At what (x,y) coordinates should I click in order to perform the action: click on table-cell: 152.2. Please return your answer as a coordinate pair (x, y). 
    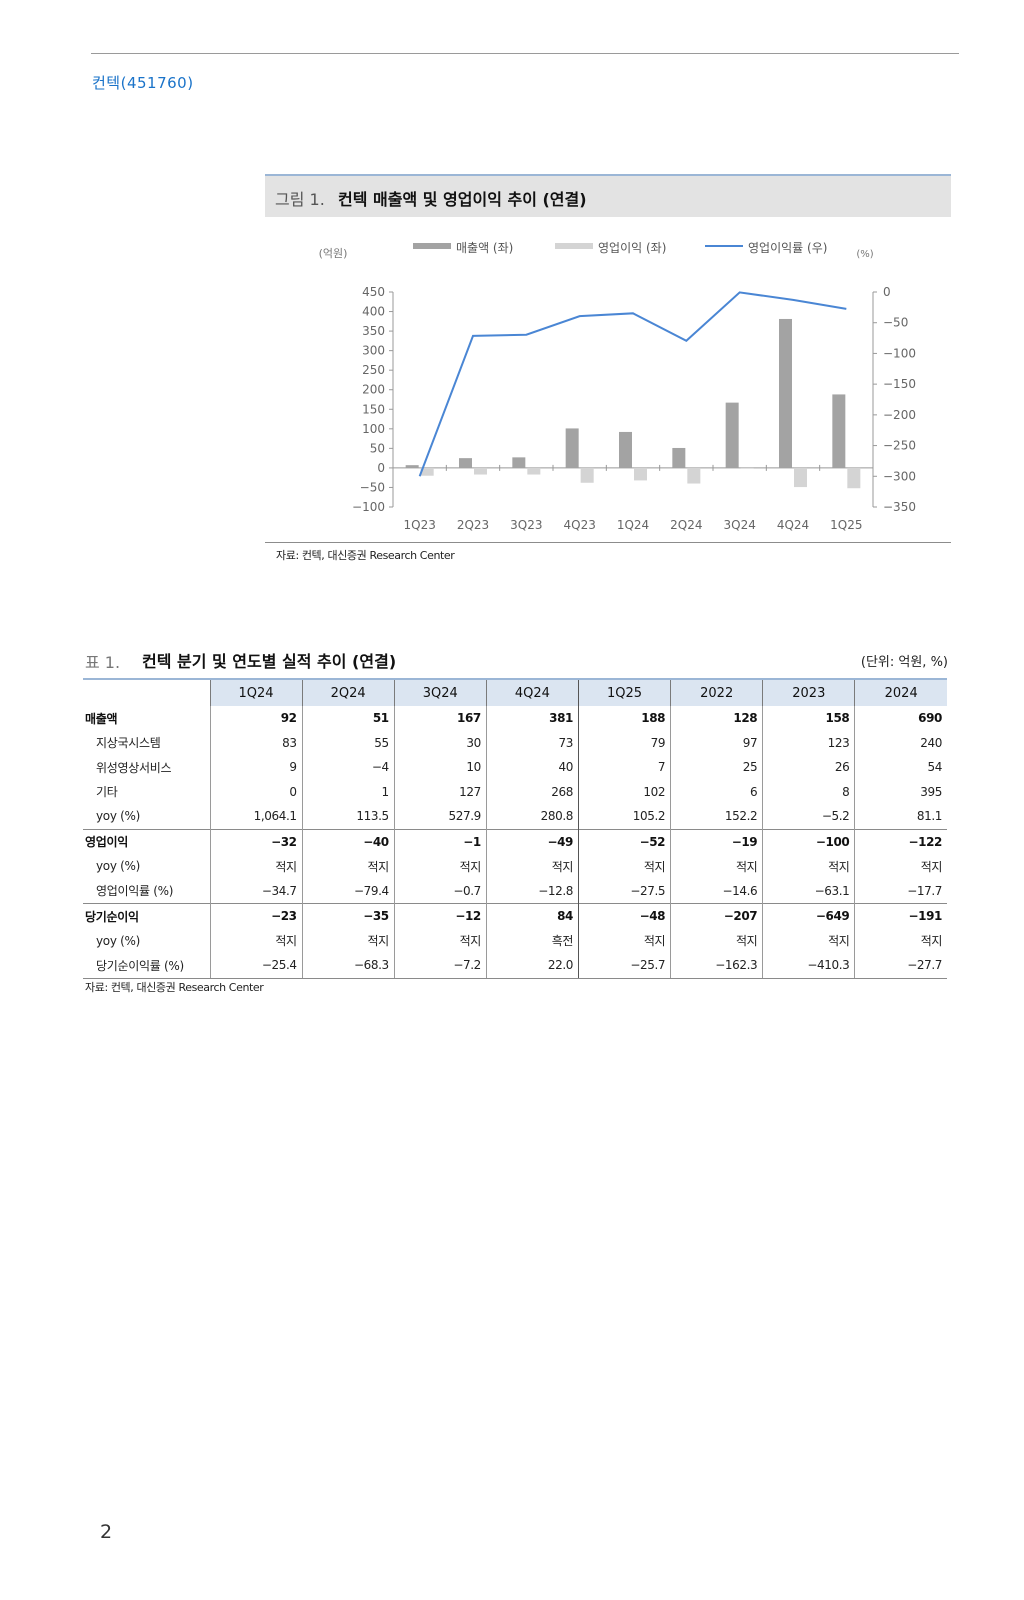
    Looking at the image, I should click on (716, 816).